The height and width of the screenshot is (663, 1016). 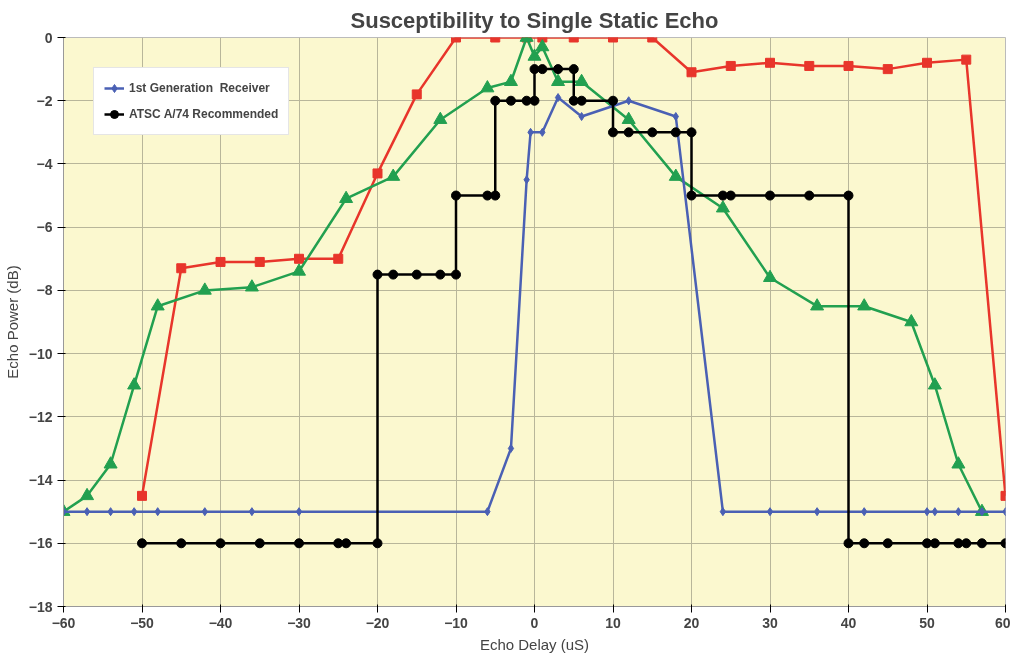 What do you see at coordinates (848, 622) in the screenshot?
I see `x-tick-label: 40` at bounding box center [848, 622].